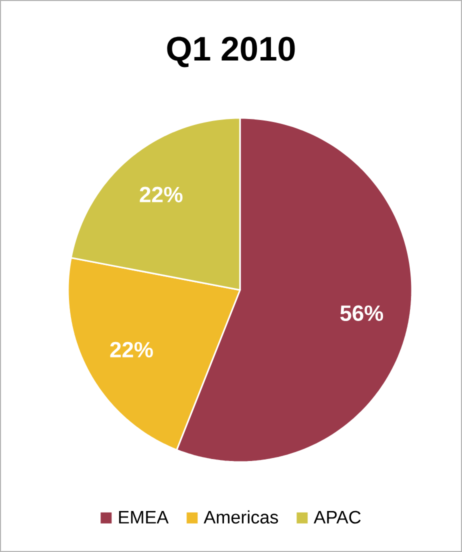 This screenshot has height=552, width=462. Describe the element at coordinates (231, 52) in the screenshot. I see `chart-title: Q1 2010` at that location.